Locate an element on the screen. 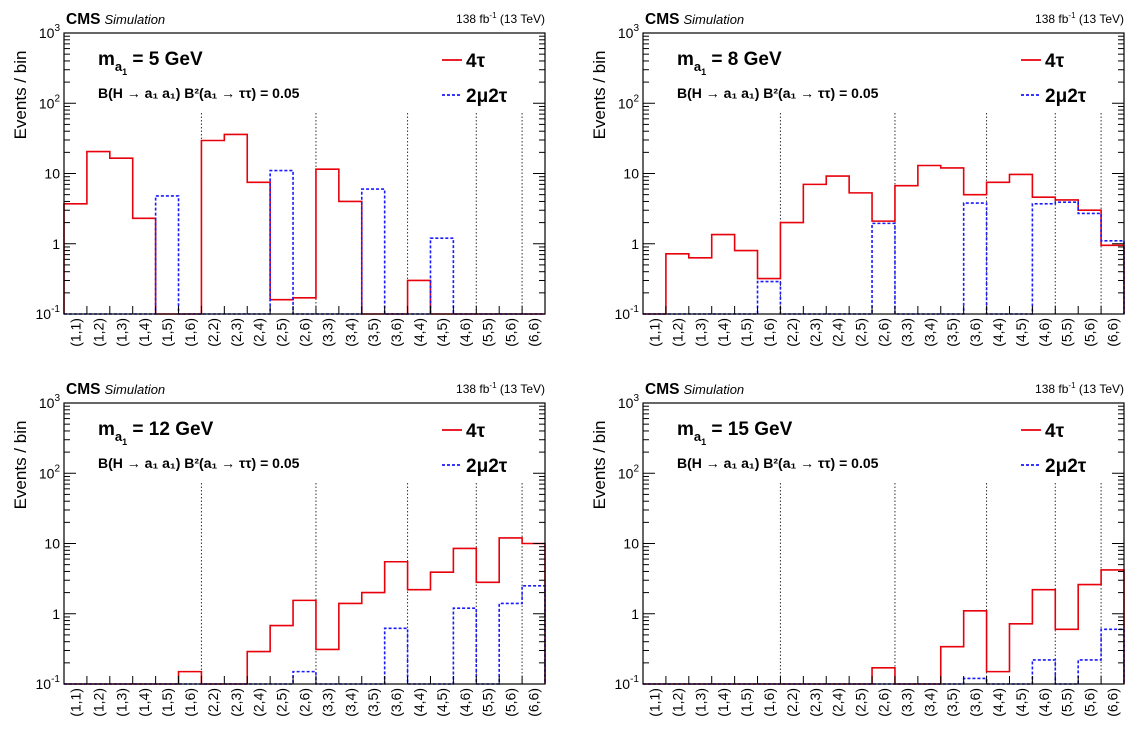 Image resolution: width=1133 pixels, height=729 pixels. x-tick-label: (4,4) is located at coordinates (998, 702).